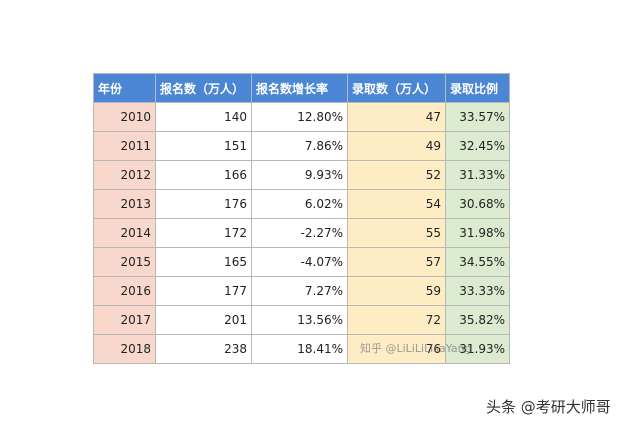 This screenshot has width=640, height=428. I want to click on table-row: 2015 165 -4.07% 57 34.55%, so click(301, 262).